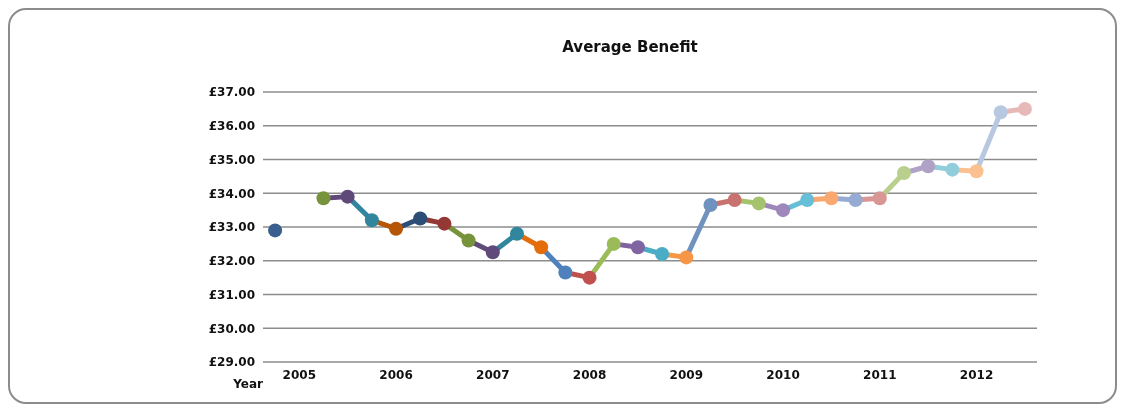 The height and width of the screenshot is (411, 1125). Describe the element at coordinates (231, 328) in the screenshot. I see `y-tick-label: £30.00` at that location.